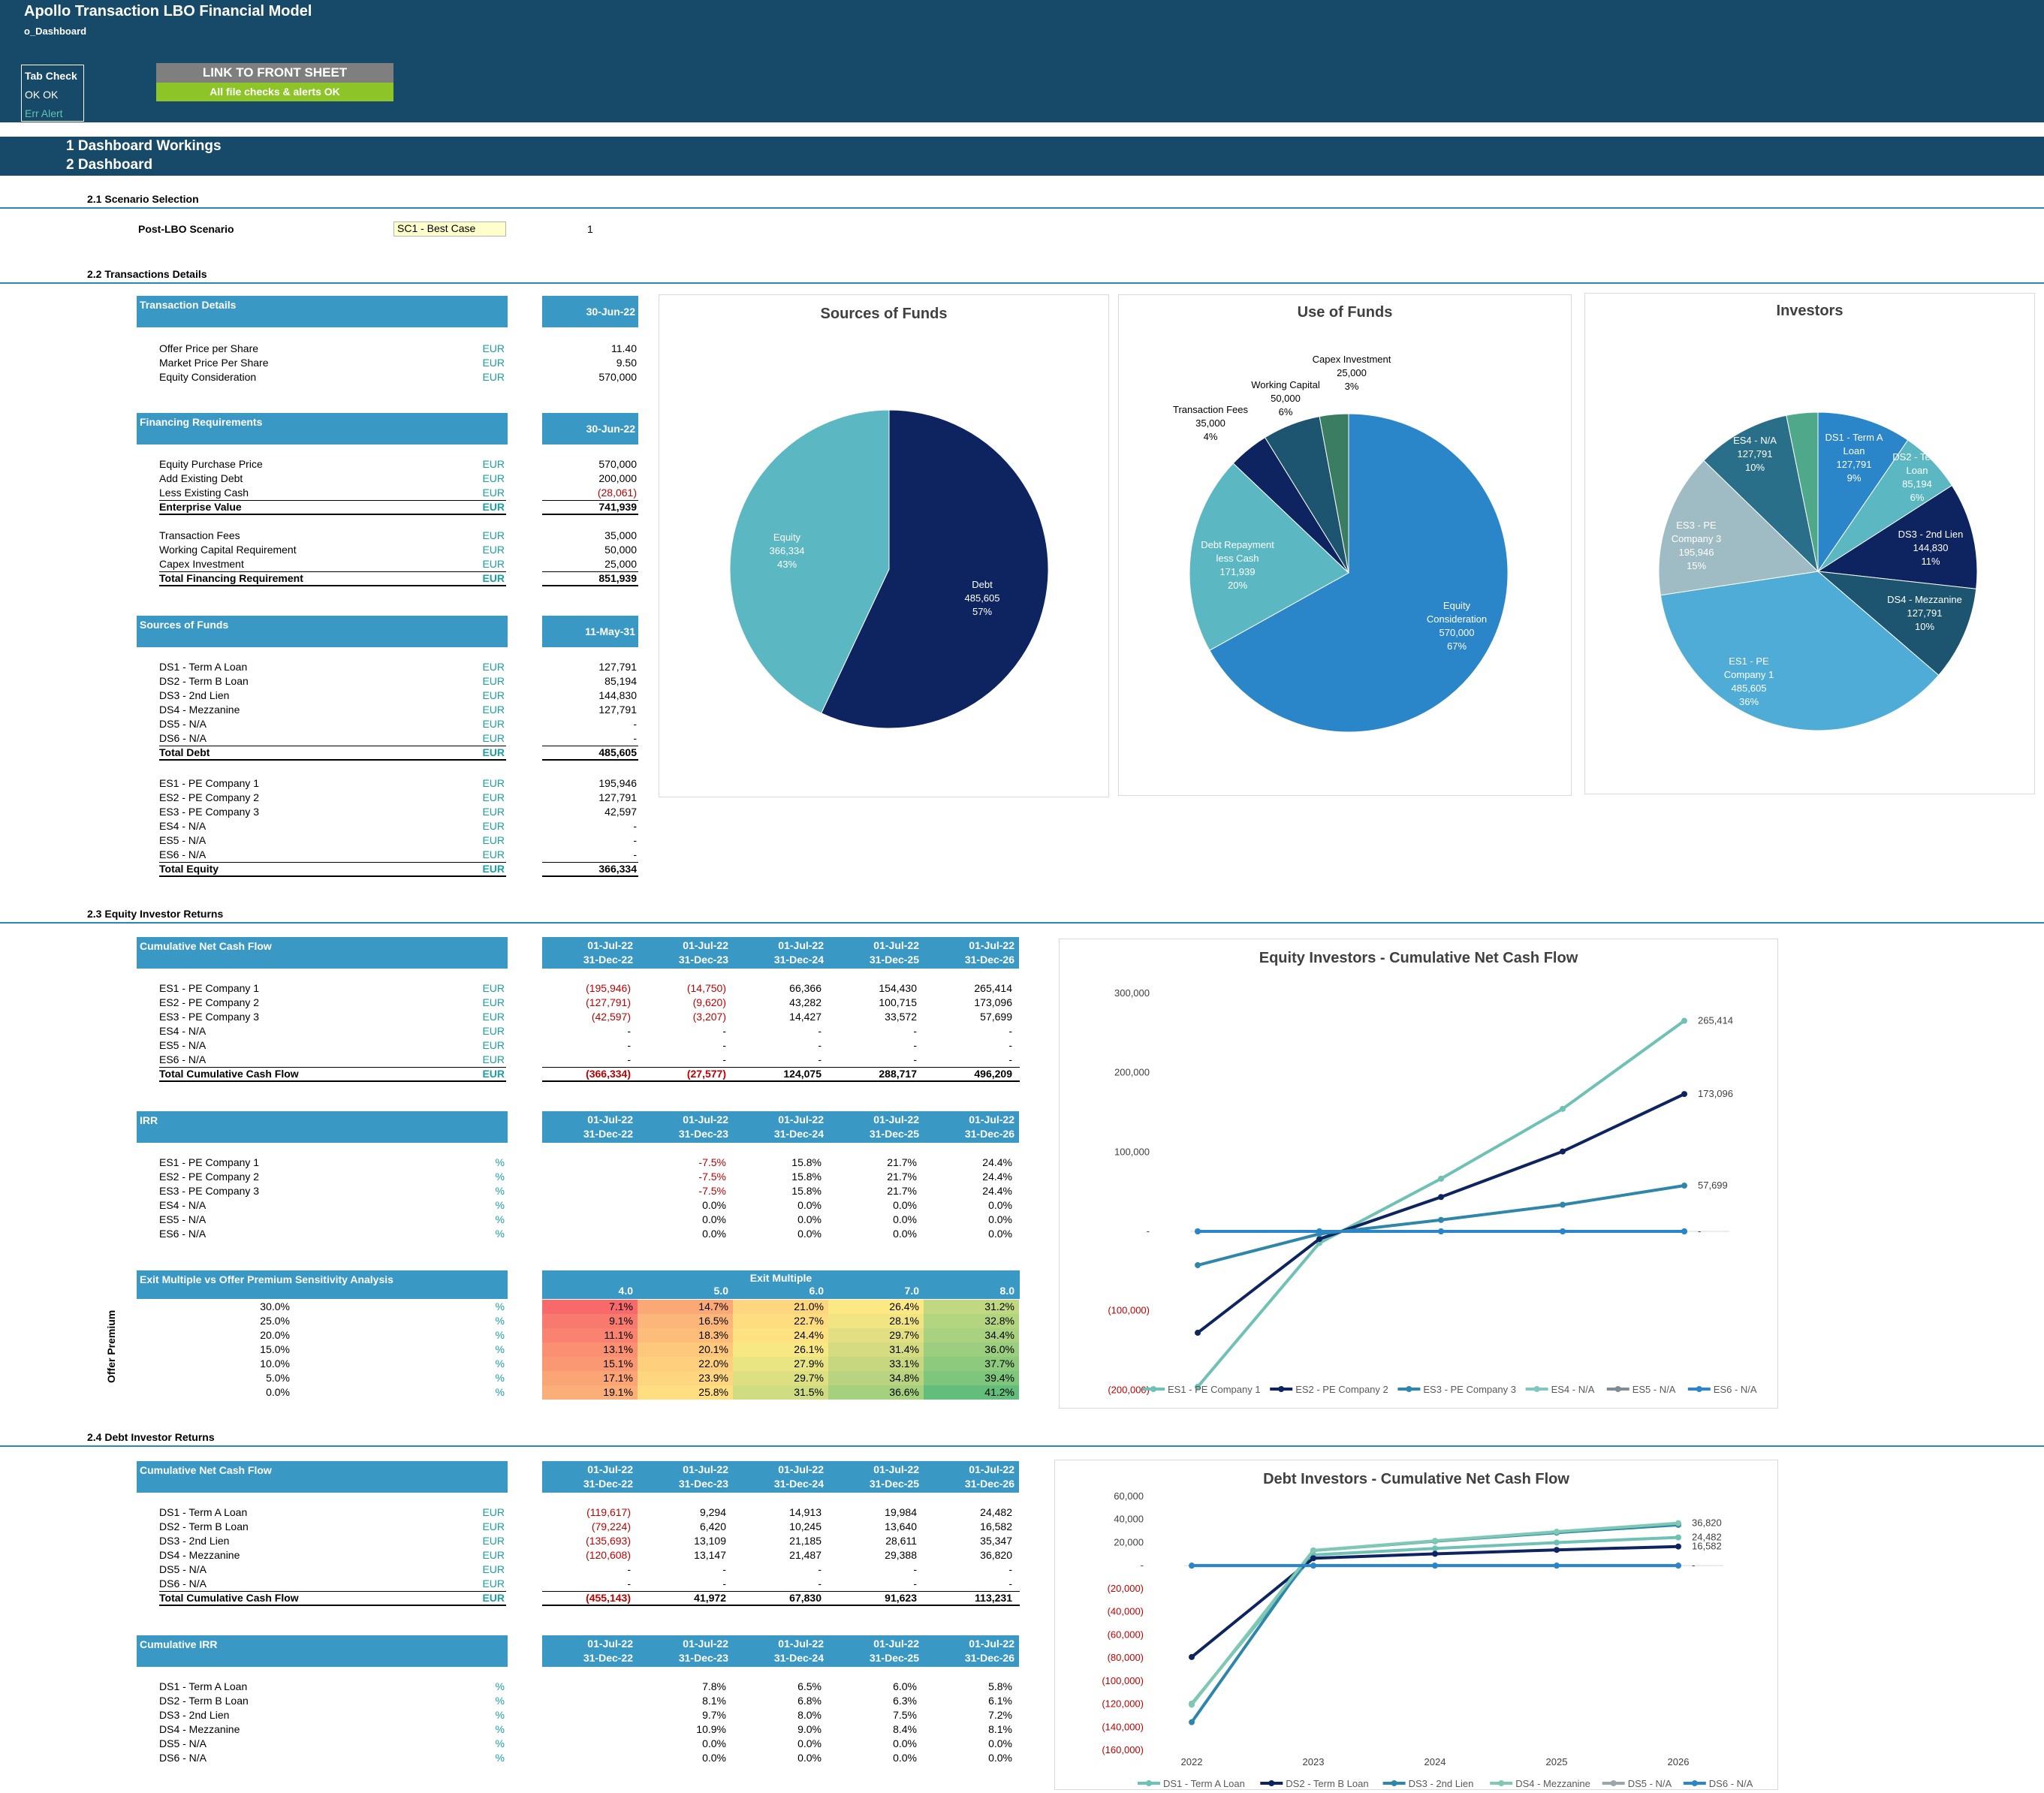 Image resolution: width=2044 pixels, height=1793 pixels. What do you see at coordinates (709, 1002) in the screenshot?
I see `cell-value: (9,620)` at bounding box center [709, 1002].